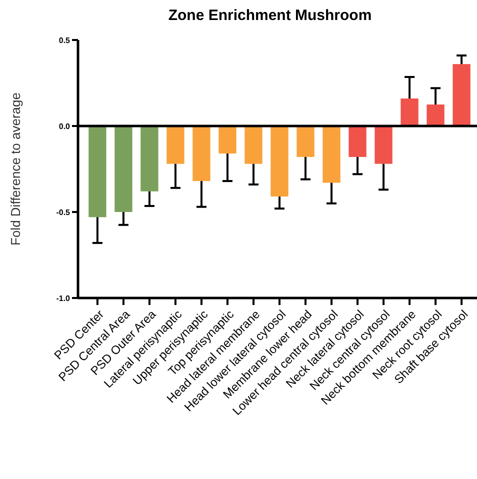 The image size is (477, 479). Describe the element at coordinates (63, 298) in the screenshot. I see `y-tick-label: -1.0` at that location.